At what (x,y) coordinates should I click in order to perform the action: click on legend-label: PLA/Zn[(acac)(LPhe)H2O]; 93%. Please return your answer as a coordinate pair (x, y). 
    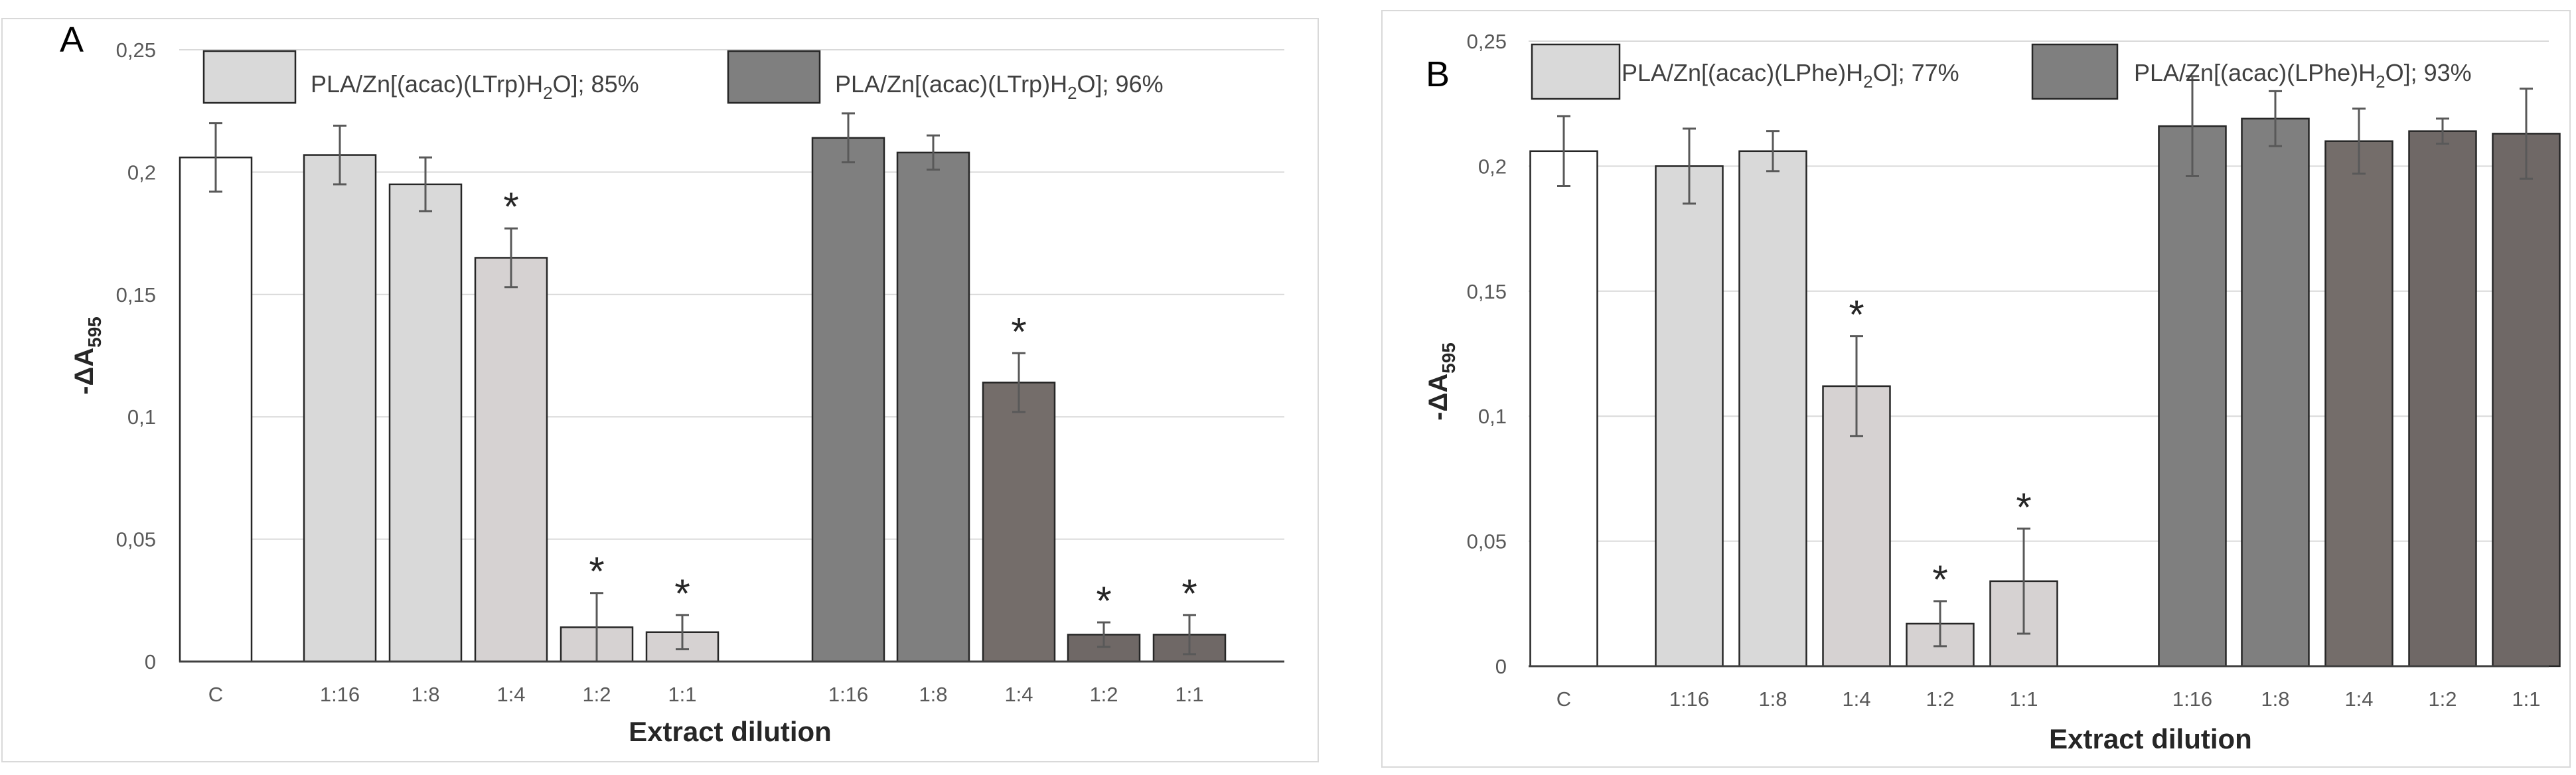
    Looking at the image, I should click on (2303, 75).